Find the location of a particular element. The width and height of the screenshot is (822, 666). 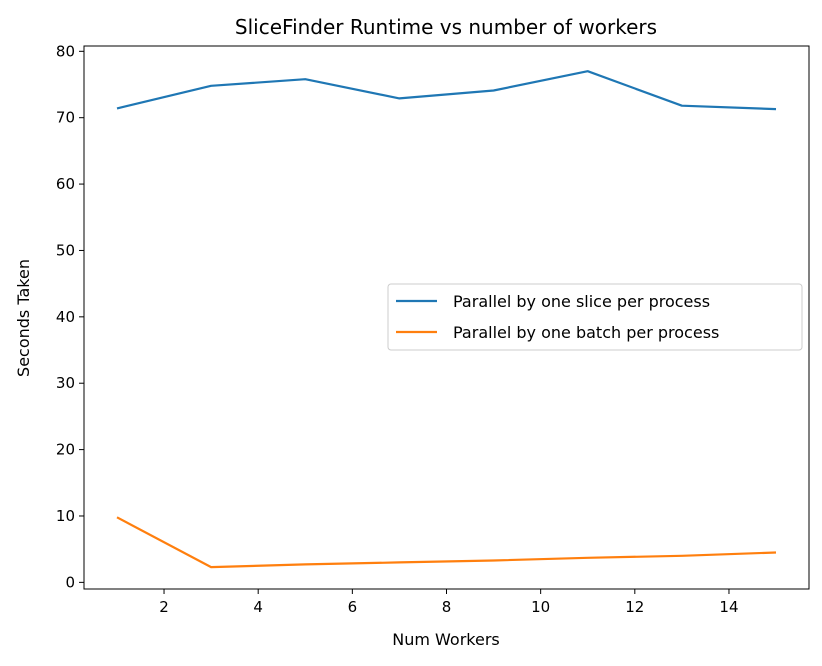

x-tick-label: 6 is located at coordinates (353, 607).